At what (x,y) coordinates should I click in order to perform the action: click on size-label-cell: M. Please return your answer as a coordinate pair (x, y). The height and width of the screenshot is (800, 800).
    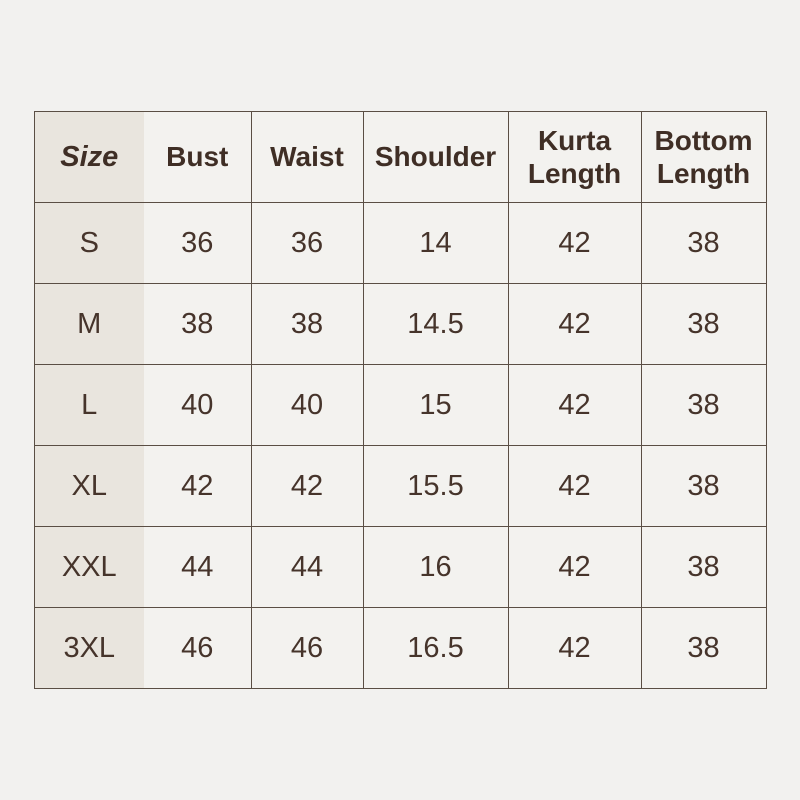
    Looking at the image, I should click on (89, 324).